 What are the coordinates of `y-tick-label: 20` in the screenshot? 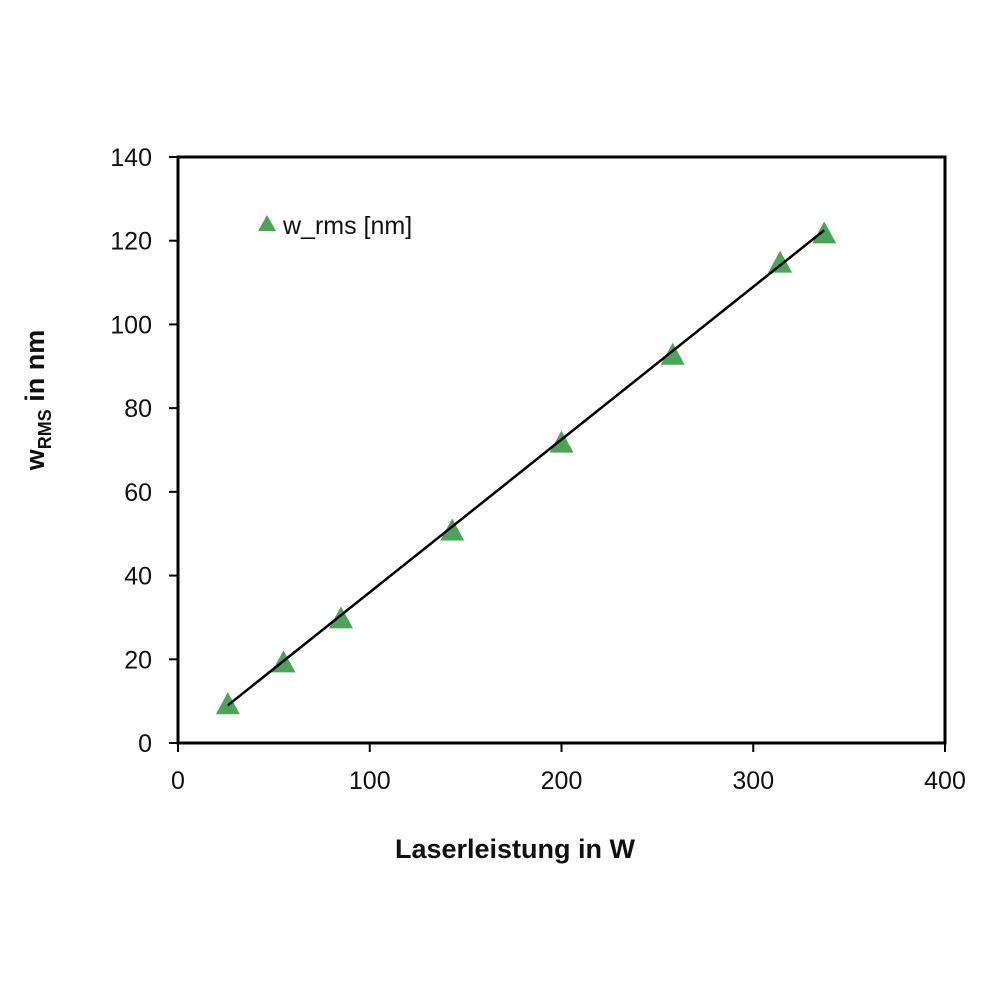 It's located at (138, 660).